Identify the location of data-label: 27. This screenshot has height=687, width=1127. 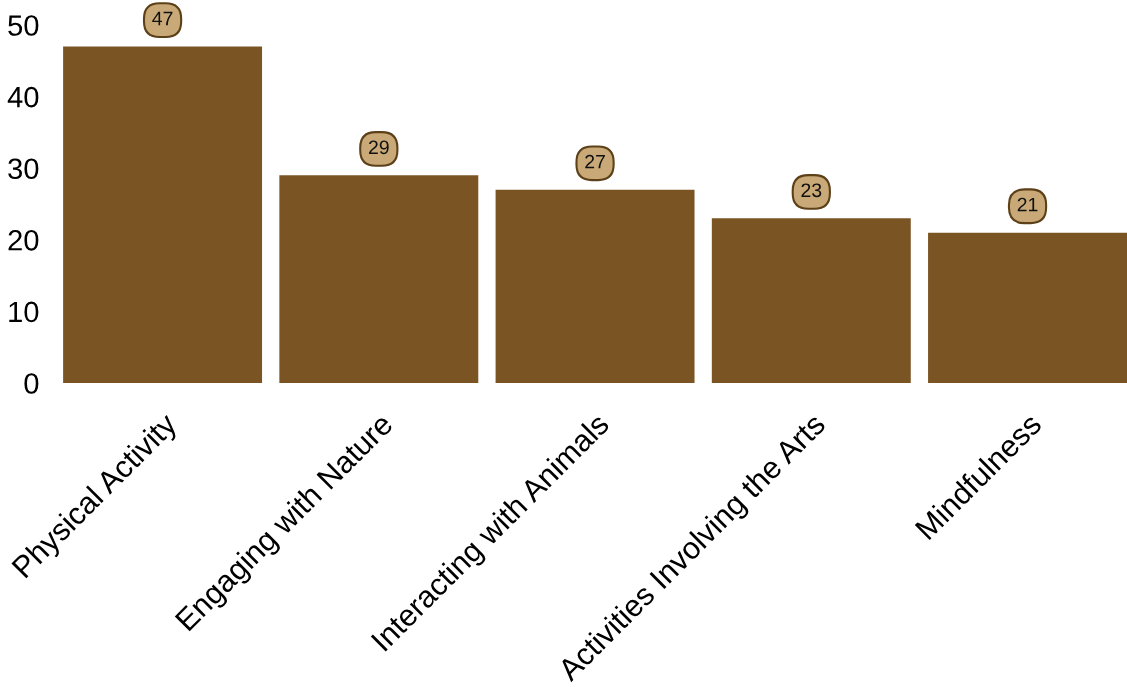
(595, 161).